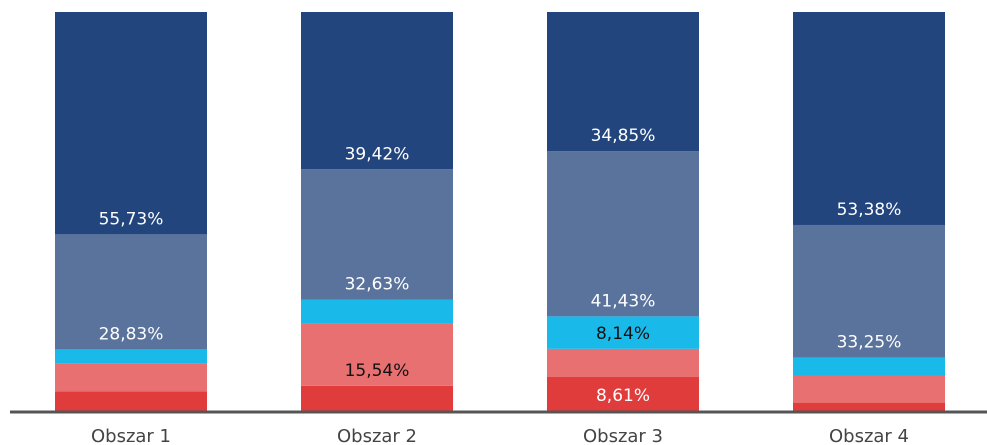 This screenshot has width=987, height=445. I want to click on x-tick-label: Obszar 2, so click(377, 435).